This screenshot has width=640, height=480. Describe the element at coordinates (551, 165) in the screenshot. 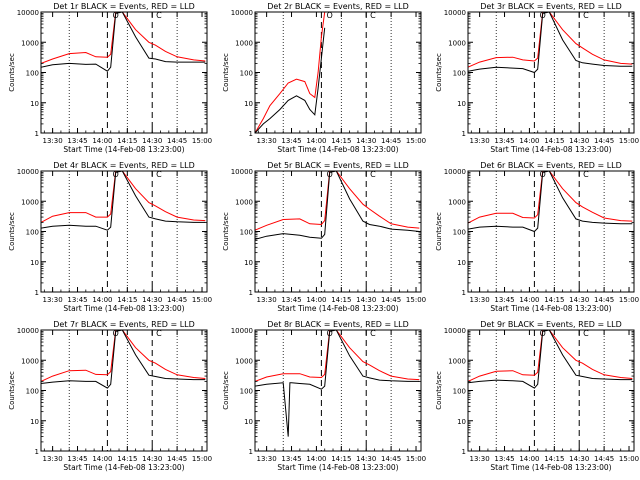

I see `chart-title: Det 6r BLACK = Events, RED = LLD` at that location.